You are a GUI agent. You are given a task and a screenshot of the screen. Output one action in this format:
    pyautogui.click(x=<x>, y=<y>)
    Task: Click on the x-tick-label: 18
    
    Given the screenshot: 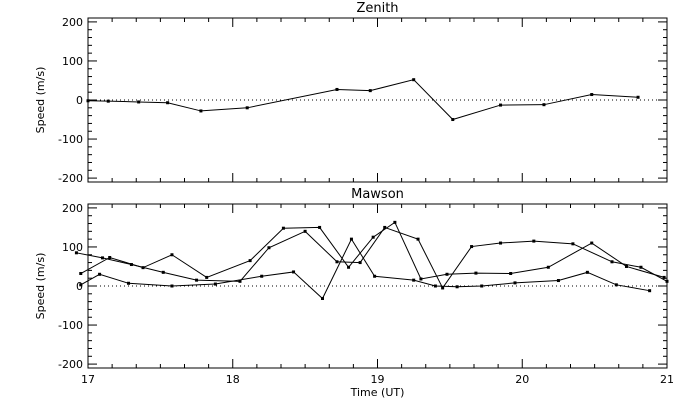 What is the action you would take?
    pyautogui.click(x=233, y=379)
    